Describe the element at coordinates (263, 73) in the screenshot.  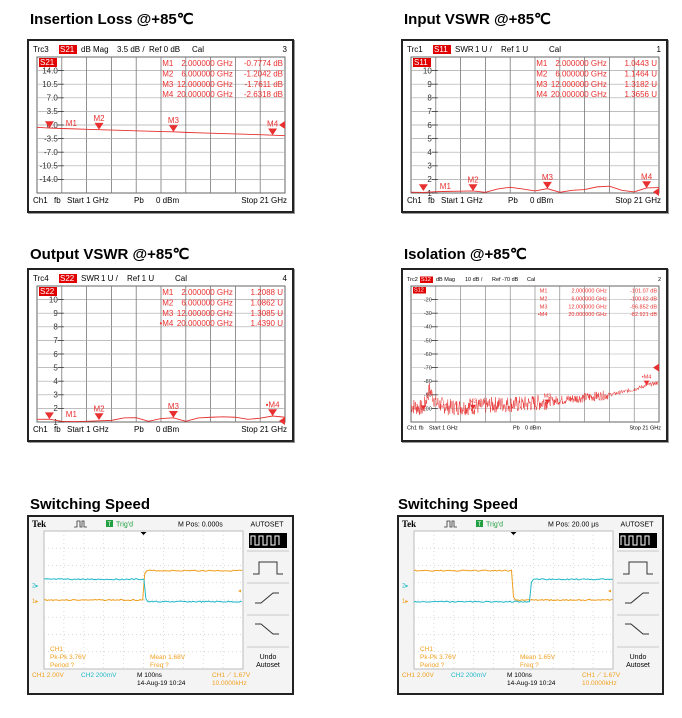
I see `marker-table-value: -1.2042 dB` at that location.